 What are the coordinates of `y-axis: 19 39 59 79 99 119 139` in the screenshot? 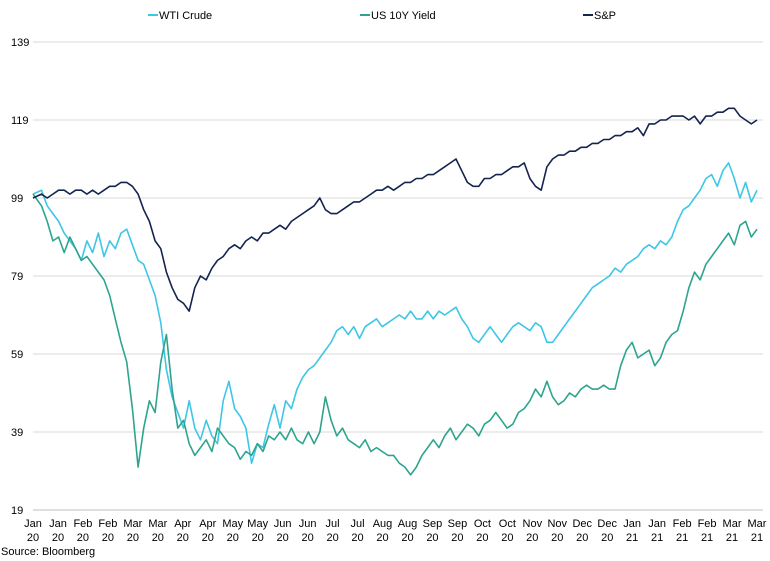 It's located at (20, 277).